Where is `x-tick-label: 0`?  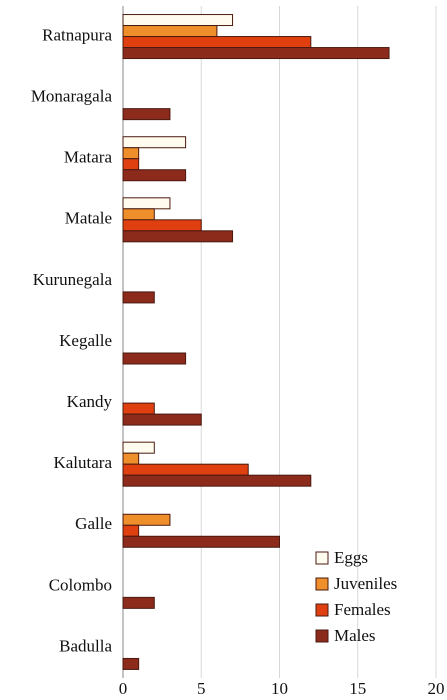
x-tick-label: 0 is located at coordinates (123, 688).